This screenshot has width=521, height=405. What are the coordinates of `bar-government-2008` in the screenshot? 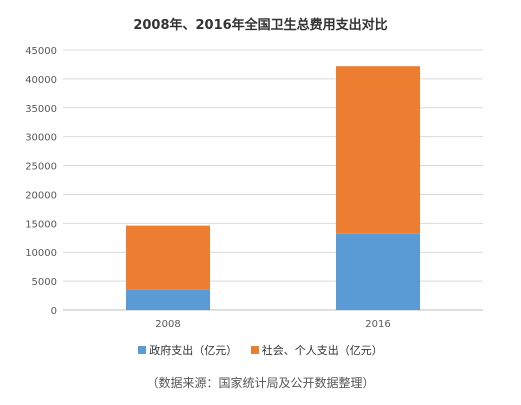 It's located at (168, 299).